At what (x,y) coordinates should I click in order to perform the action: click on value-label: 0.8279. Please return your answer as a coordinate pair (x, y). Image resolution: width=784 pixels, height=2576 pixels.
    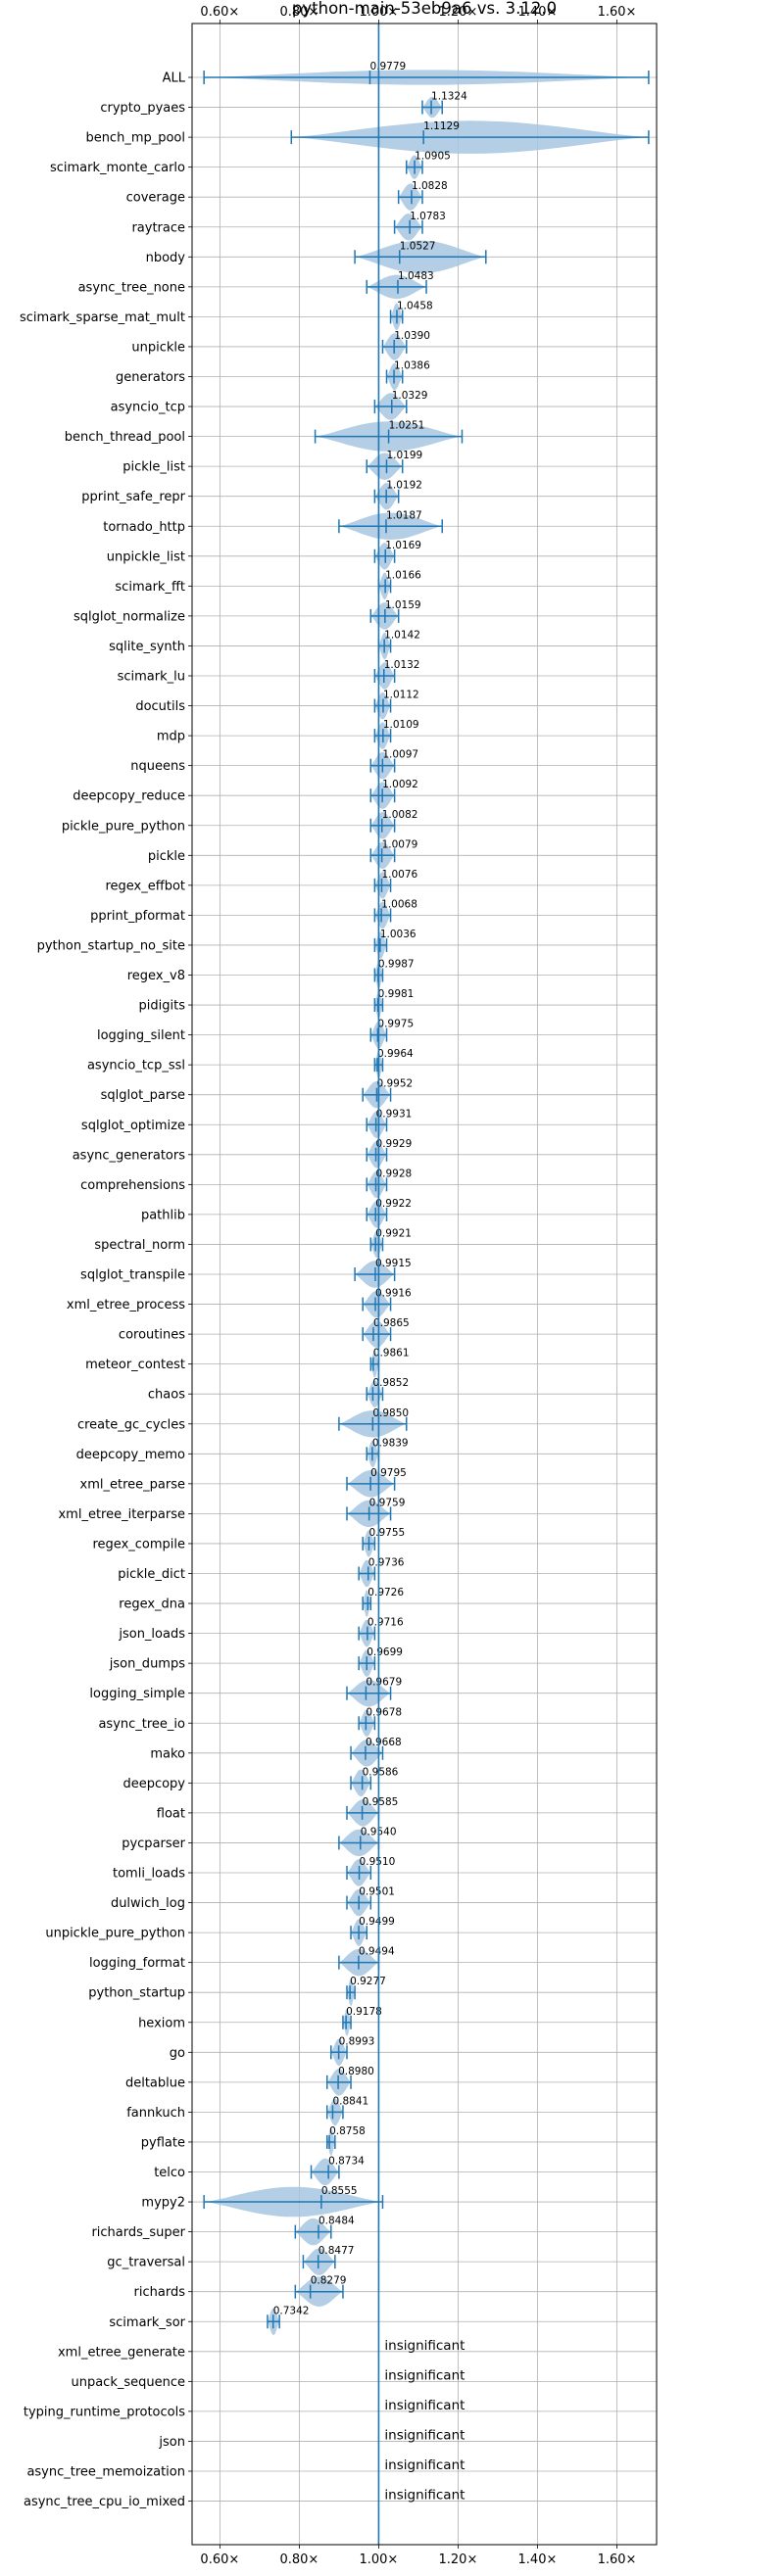
    Looking at the image, I should click on (329, 2281).